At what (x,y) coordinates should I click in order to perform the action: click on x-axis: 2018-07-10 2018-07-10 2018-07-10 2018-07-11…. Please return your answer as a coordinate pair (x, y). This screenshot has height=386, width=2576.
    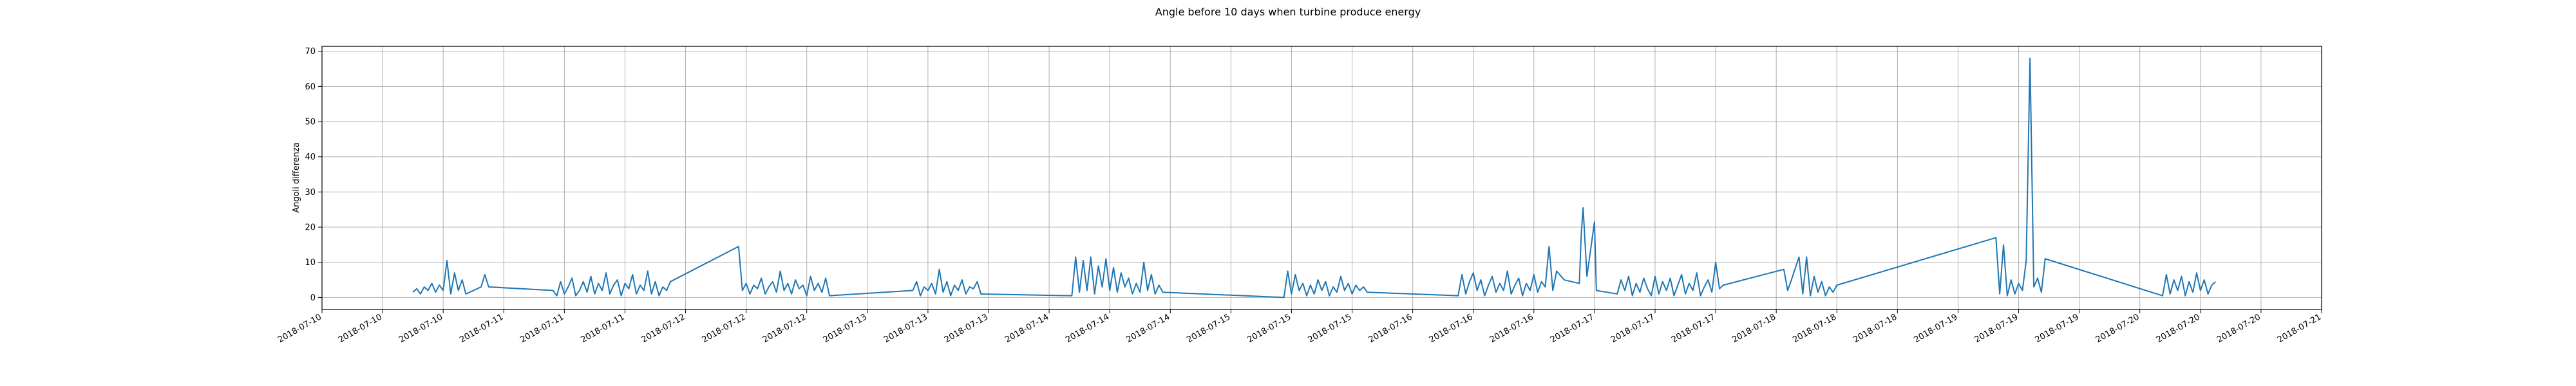
    Looking at the image, I should click on (1299, 327).